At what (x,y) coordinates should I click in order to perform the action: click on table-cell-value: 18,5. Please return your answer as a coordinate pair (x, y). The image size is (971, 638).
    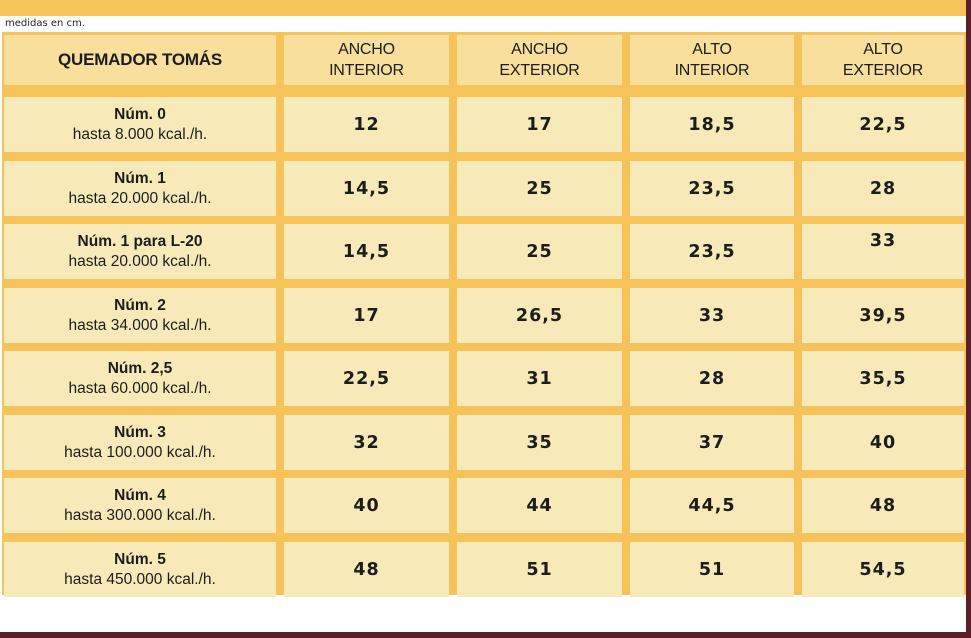
    Looking at the image, I should click on (712, 124).